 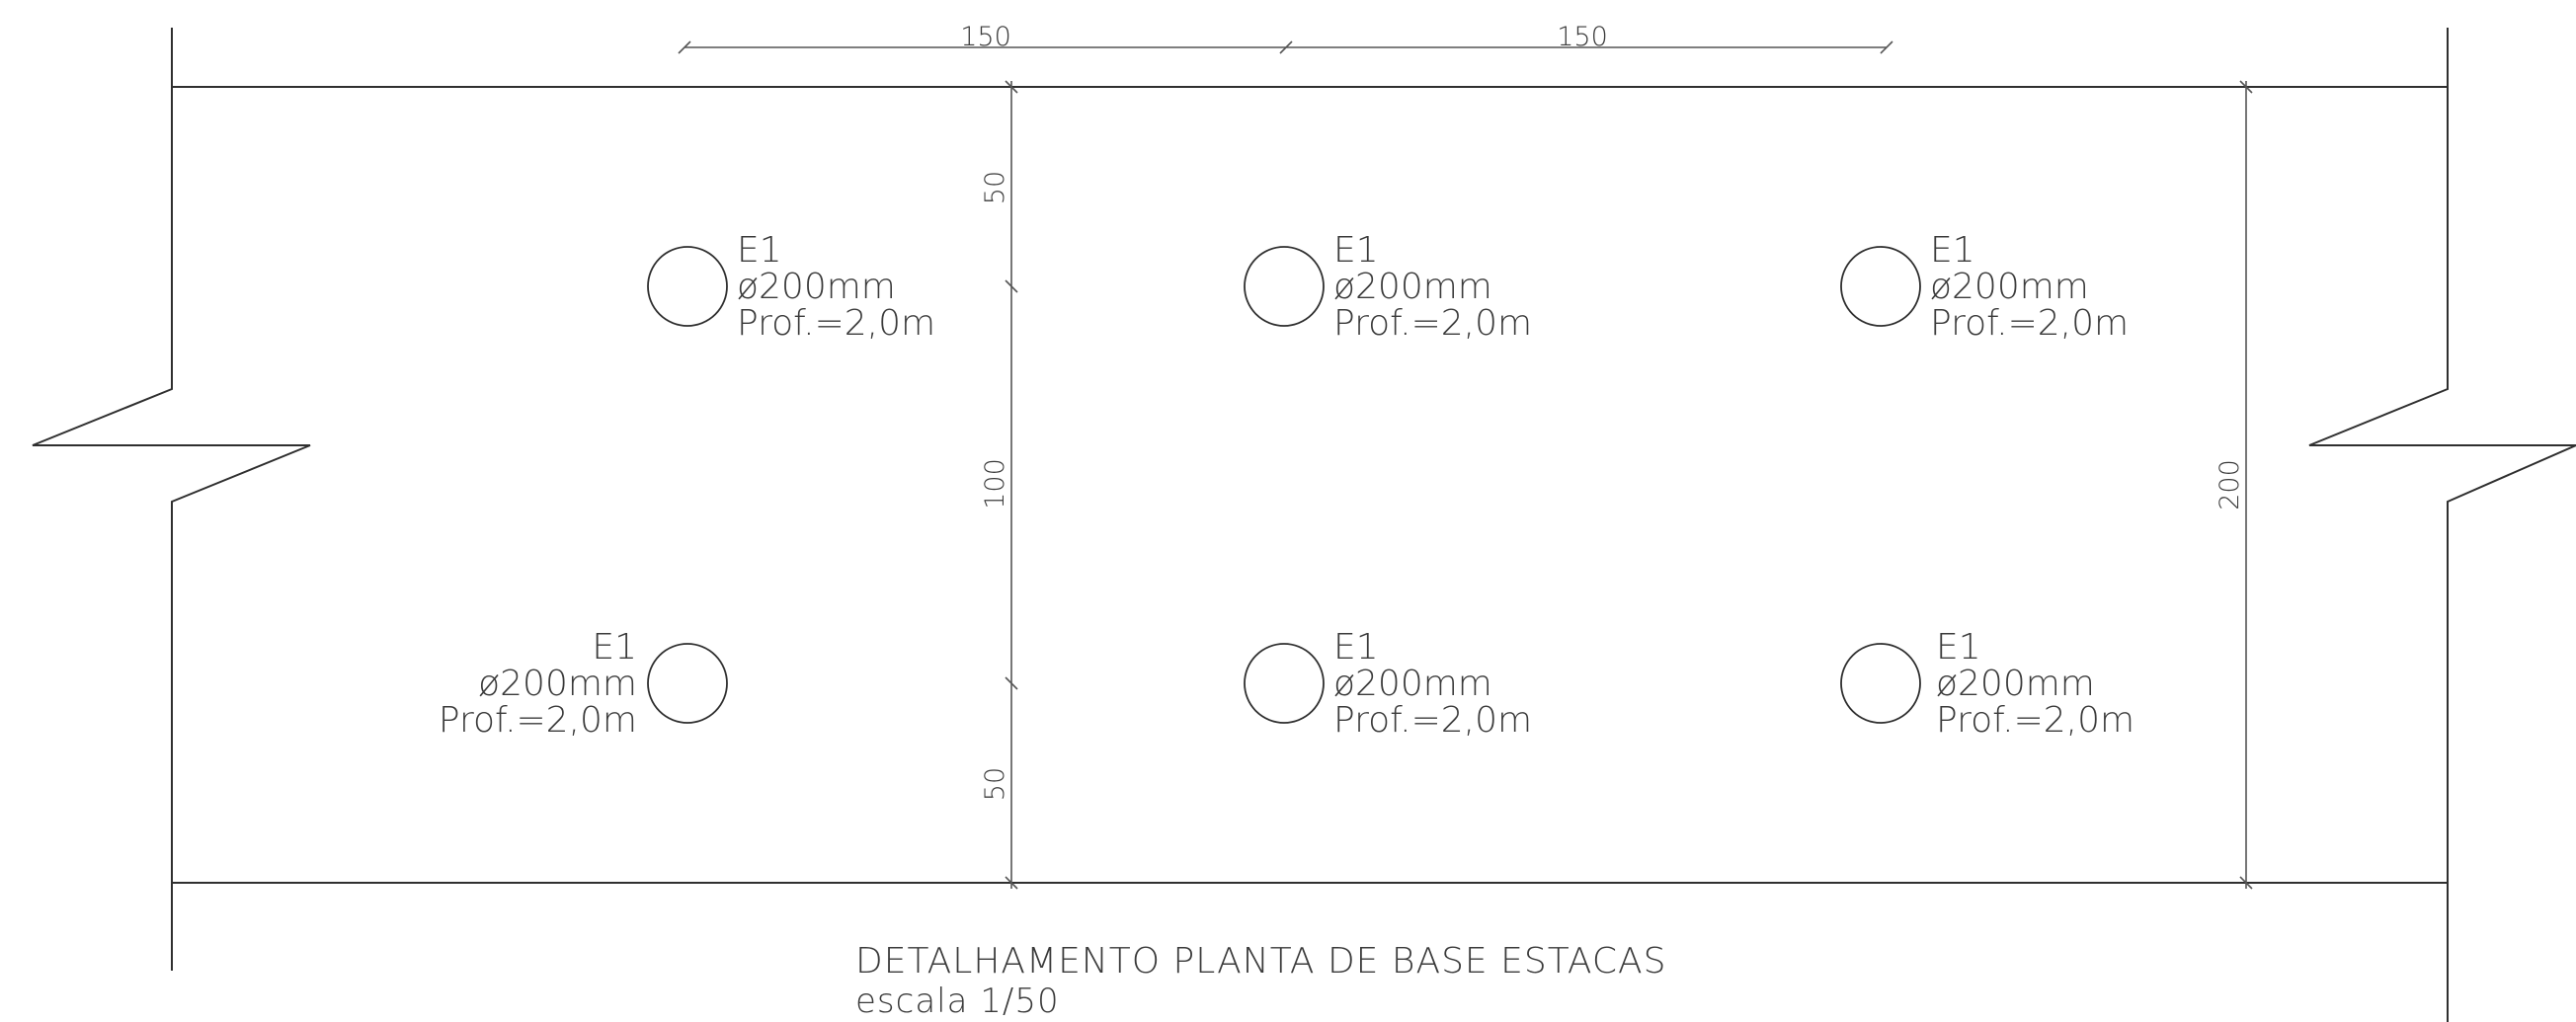 What do you see at coordinates (995, 188) in the screenshot?
I see `vertical-top-dimension-label: 50` at bounding box center [995, 188].